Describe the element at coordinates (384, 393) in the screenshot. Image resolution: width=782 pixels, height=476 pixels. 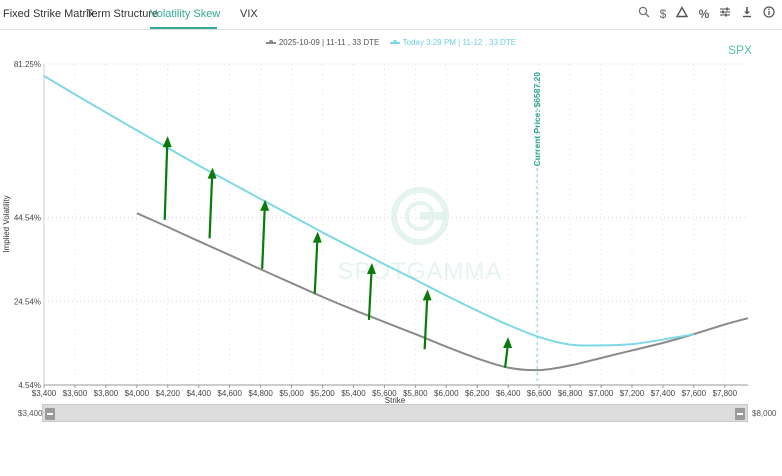
I see `x-tick-label: $5,600` at that location.